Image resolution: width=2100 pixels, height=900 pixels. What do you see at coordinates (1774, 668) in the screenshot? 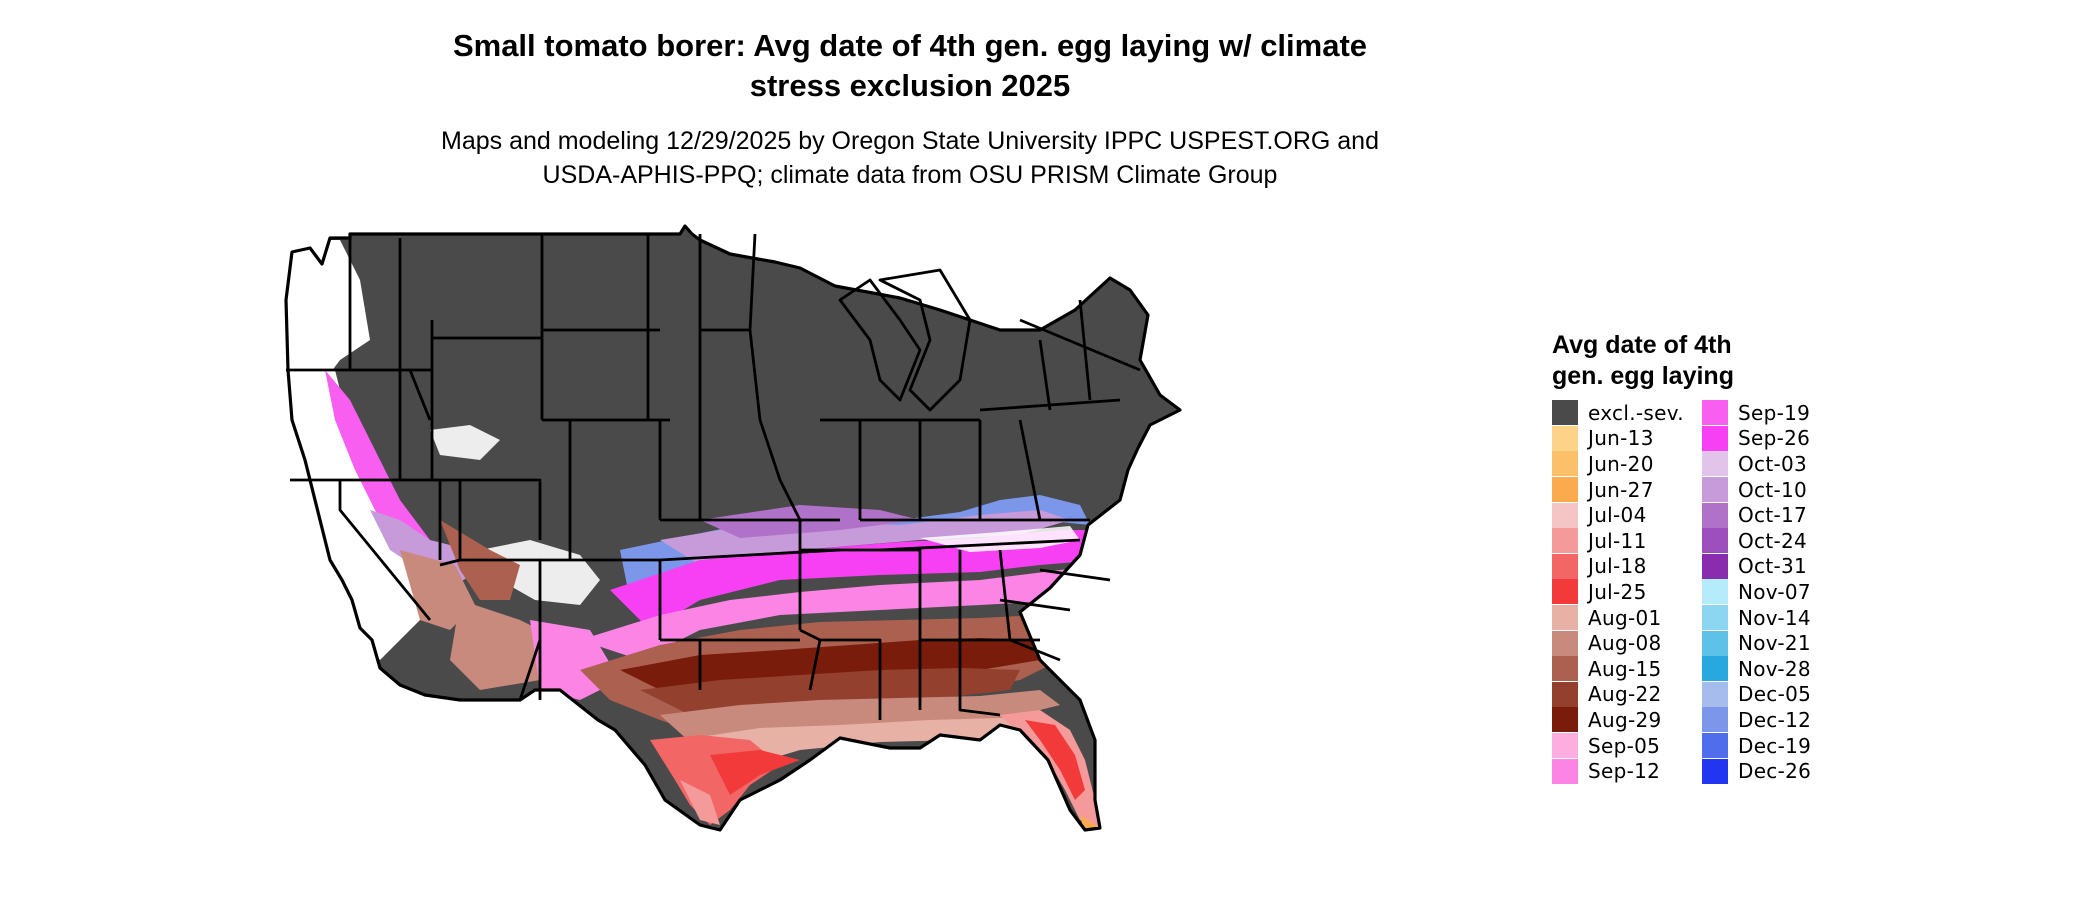
I see `legend-label: Nov-28` at bounding box center [1774, 668].